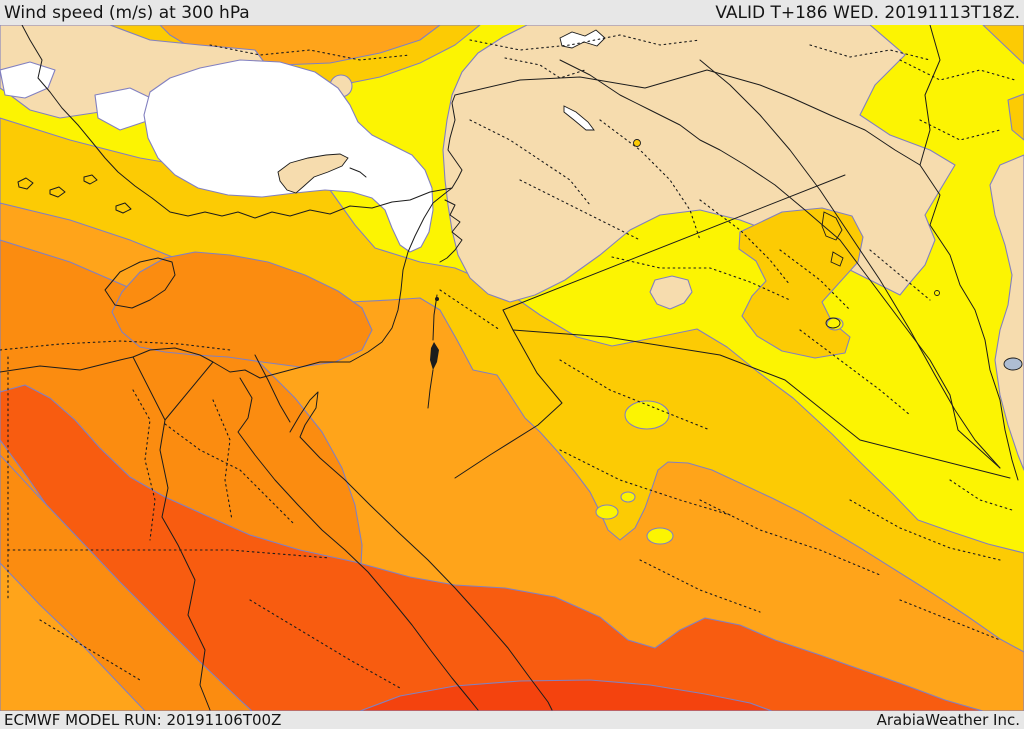  What do you see at coordinates (73, 636) in the screenshot?
I see `contour-corner-orange` at bounding box center [73, 636].